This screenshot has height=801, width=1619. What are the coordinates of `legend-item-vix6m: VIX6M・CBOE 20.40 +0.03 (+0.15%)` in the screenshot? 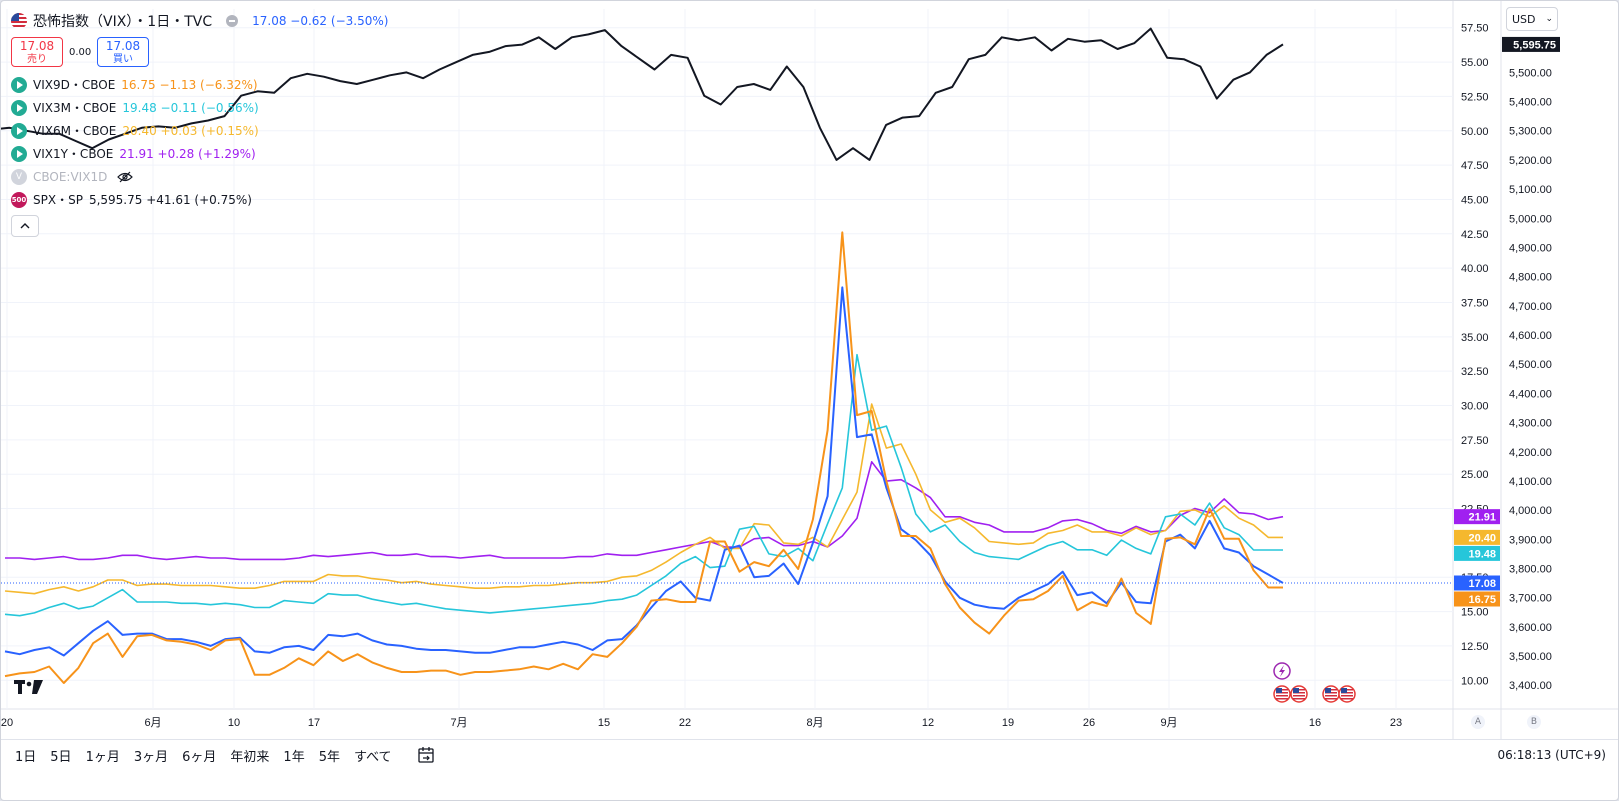 It's located at (199, 130).